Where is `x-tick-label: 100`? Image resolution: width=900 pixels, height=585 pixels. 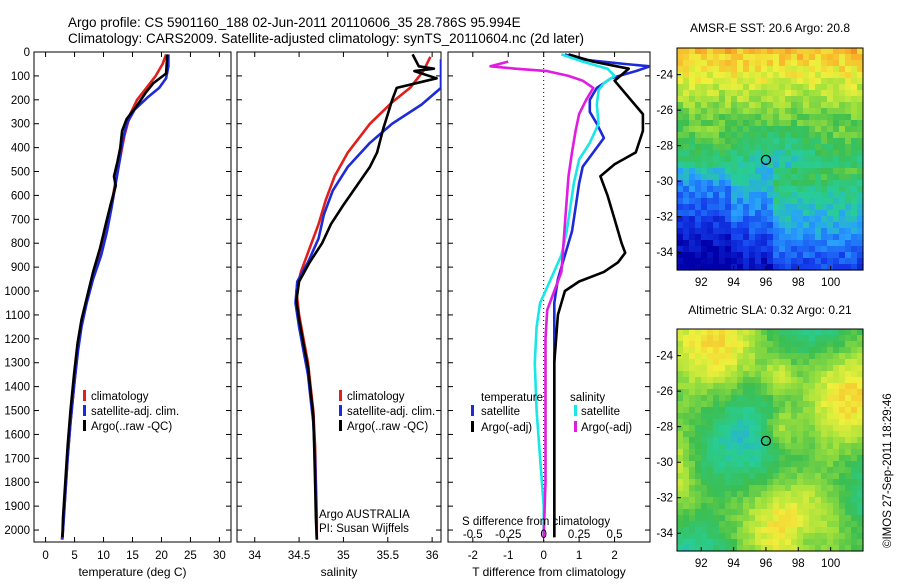 x-tick-label: 100 is located at coordinates (830, 283).